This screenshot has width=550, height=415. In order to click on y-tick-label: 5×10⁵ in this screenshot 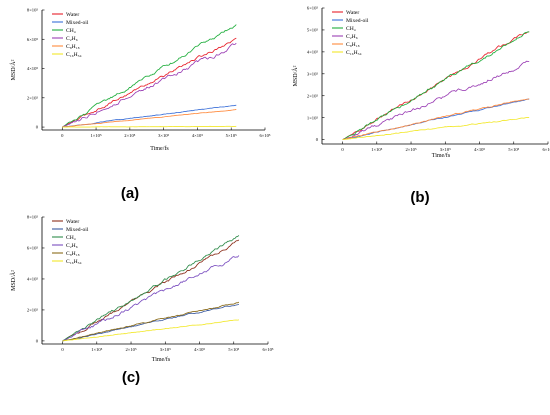, I will do `click(312, 30)`.